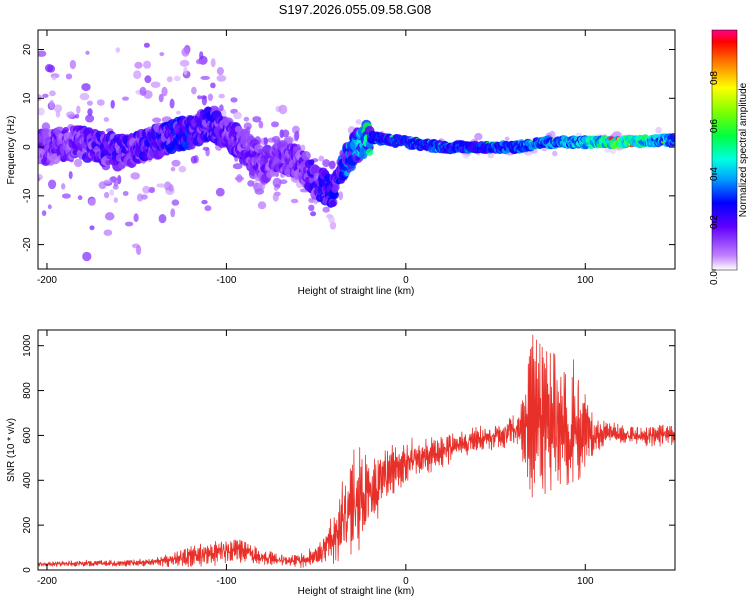  I want to click on colorbar-gradient, so click(724, 150).